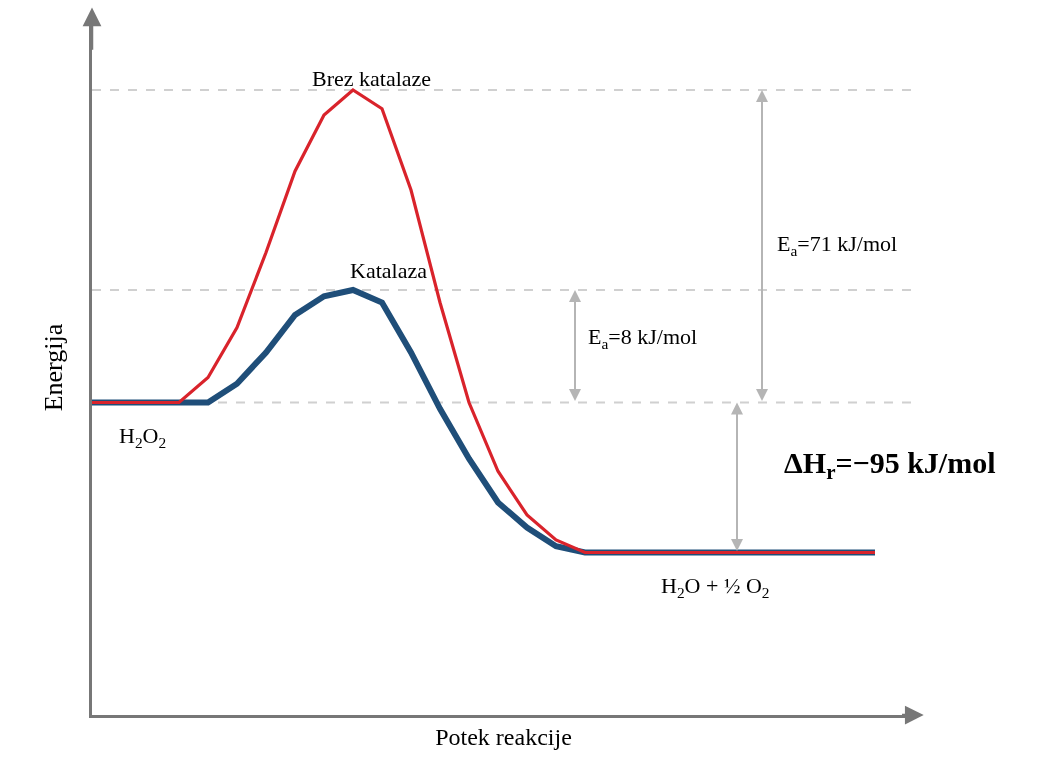 The width and height of the screenshot is (1056, 772). I want to click on annotation: H$_{2}$O$_{2}$, so click(143, 437).